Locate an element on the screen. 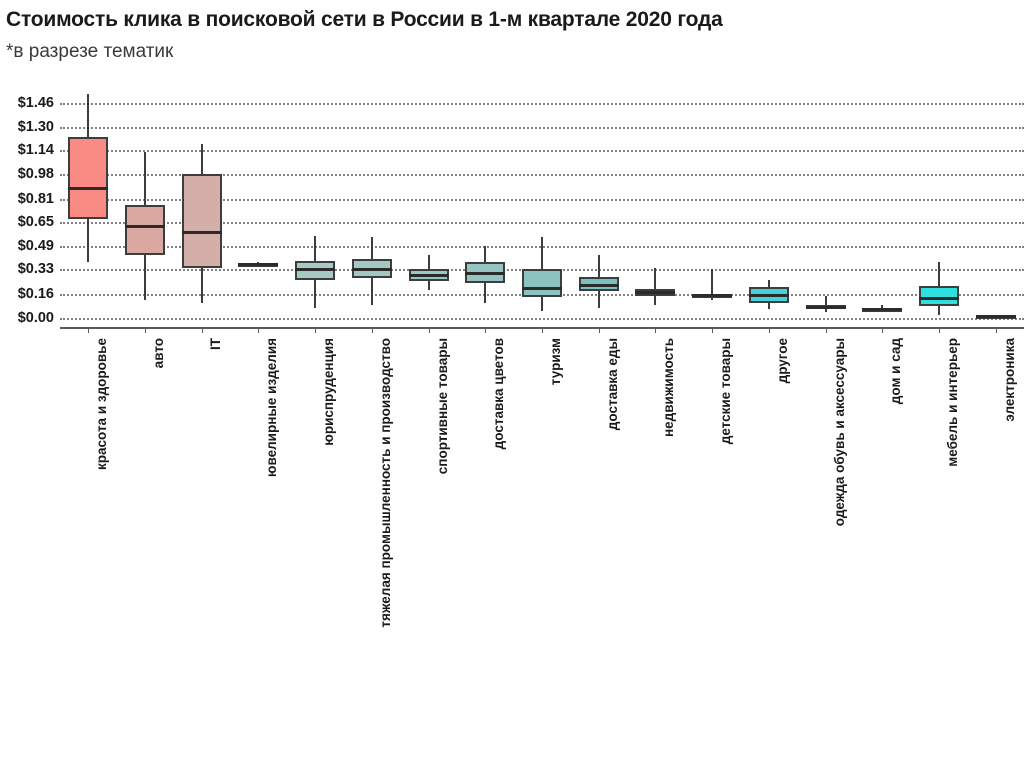 The width and height of the screenshot is (1024, 768). y-axis-tick-label: $1.14 is located at coordinates (35, 150).